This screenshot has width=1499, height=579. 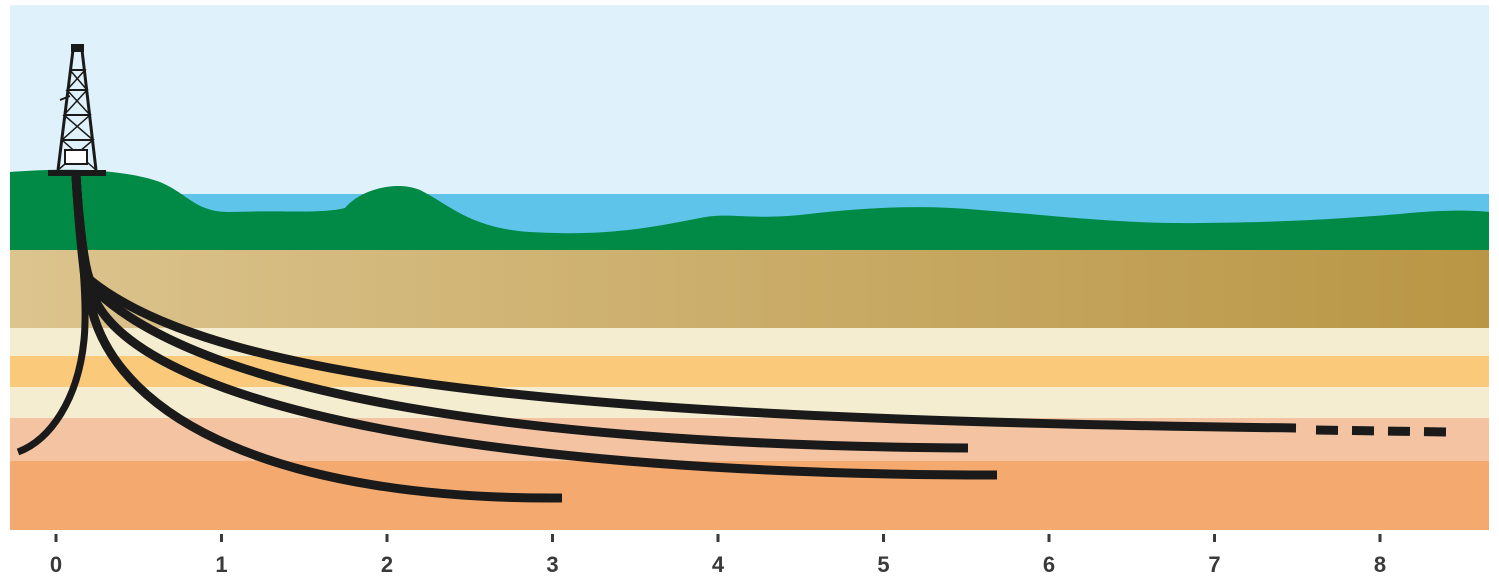 What do you see at coordinates (749, 289) in the screenshot?
I see `stratum-tan` at bounding box center [749, 289].